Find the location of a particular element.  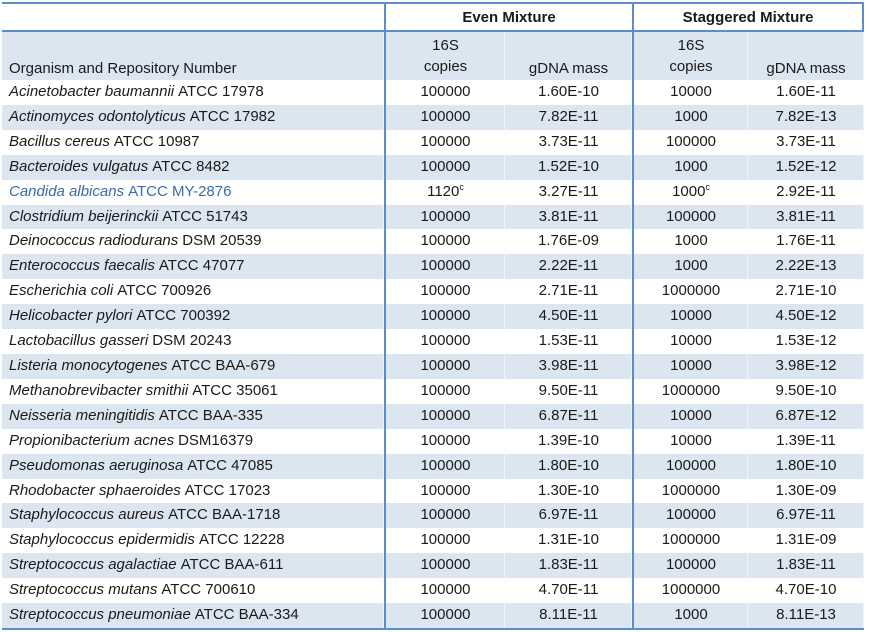

even-gdna-mass-cell: 3.98E-11 is located at coordinates (568, 366).